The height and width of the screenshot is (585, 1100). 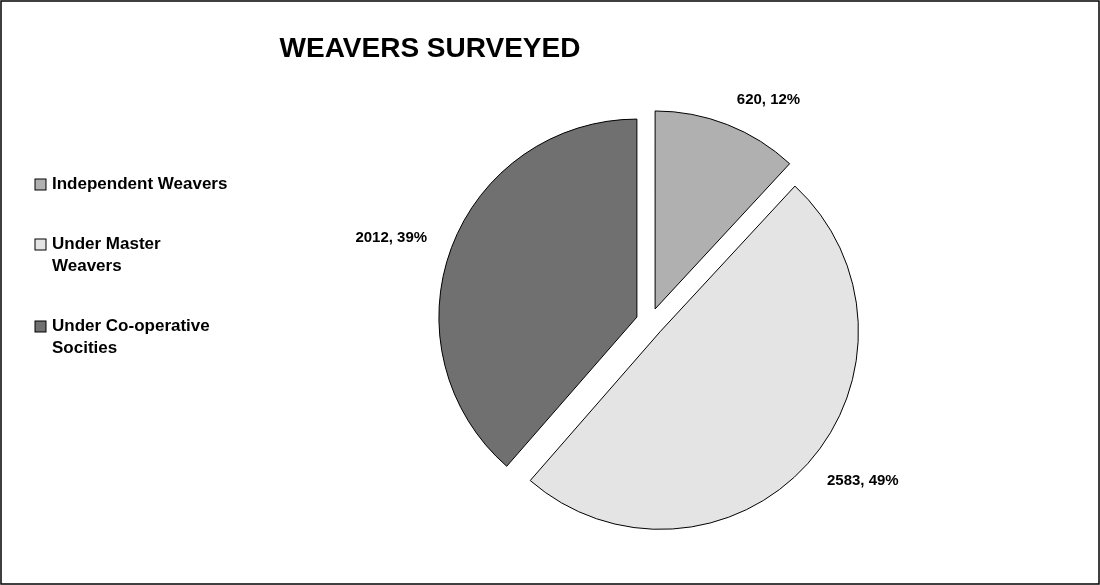 I want to click on legend-label: Independent Weavers, so click(x=140, y=184).